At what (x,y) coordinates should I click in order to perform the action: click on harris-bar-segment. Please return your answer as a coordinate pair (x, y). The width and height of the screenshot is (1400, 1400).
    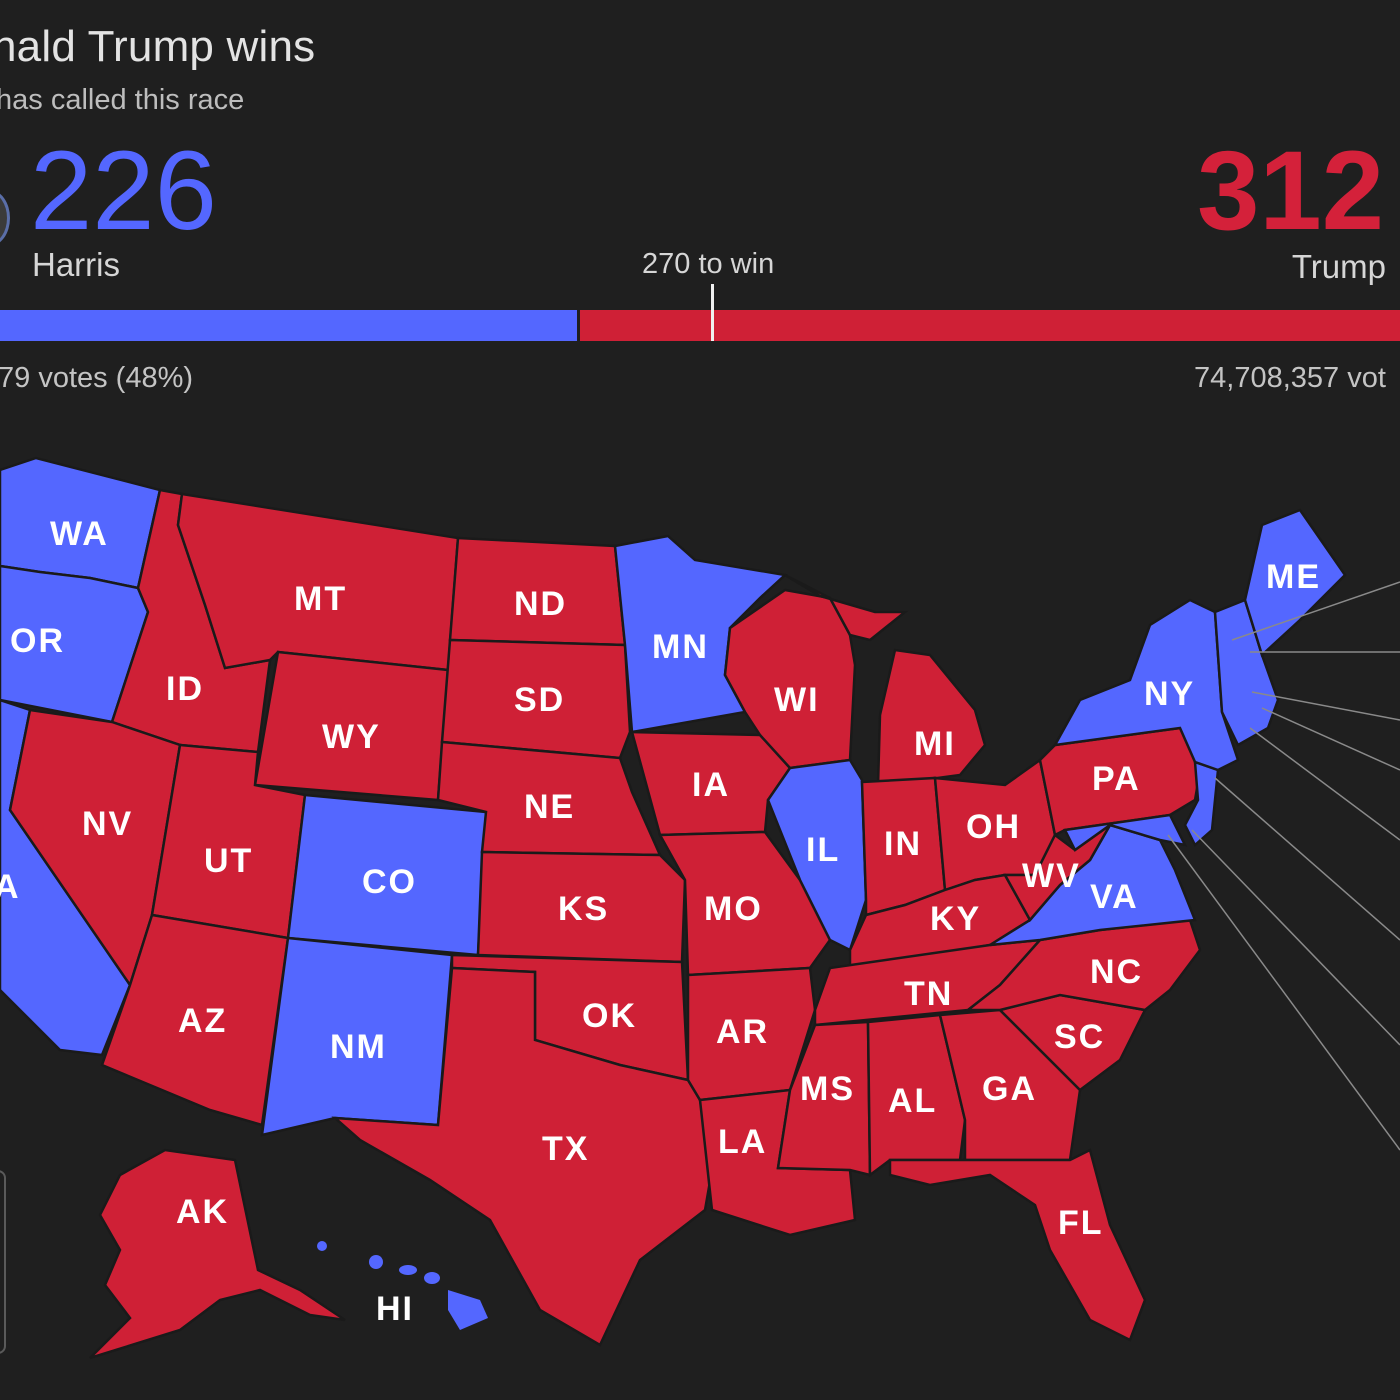
    Looking at the image, I should click on (288, 325).